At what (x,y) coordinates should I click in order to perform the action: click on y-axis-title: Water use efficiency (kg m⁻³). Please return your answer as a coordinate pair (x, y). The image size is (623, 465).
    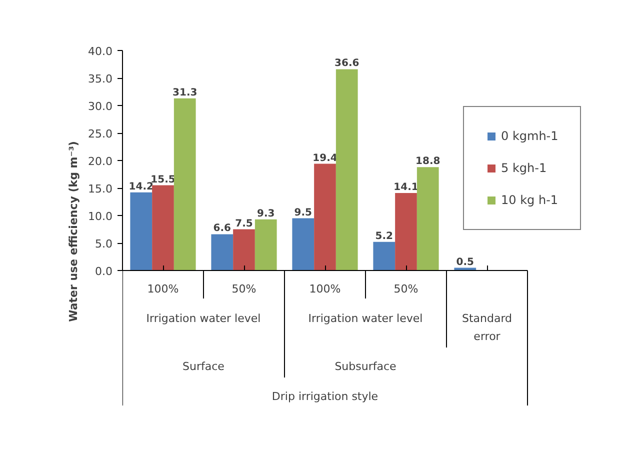
    Looking at the image, I should click on (73, 231).